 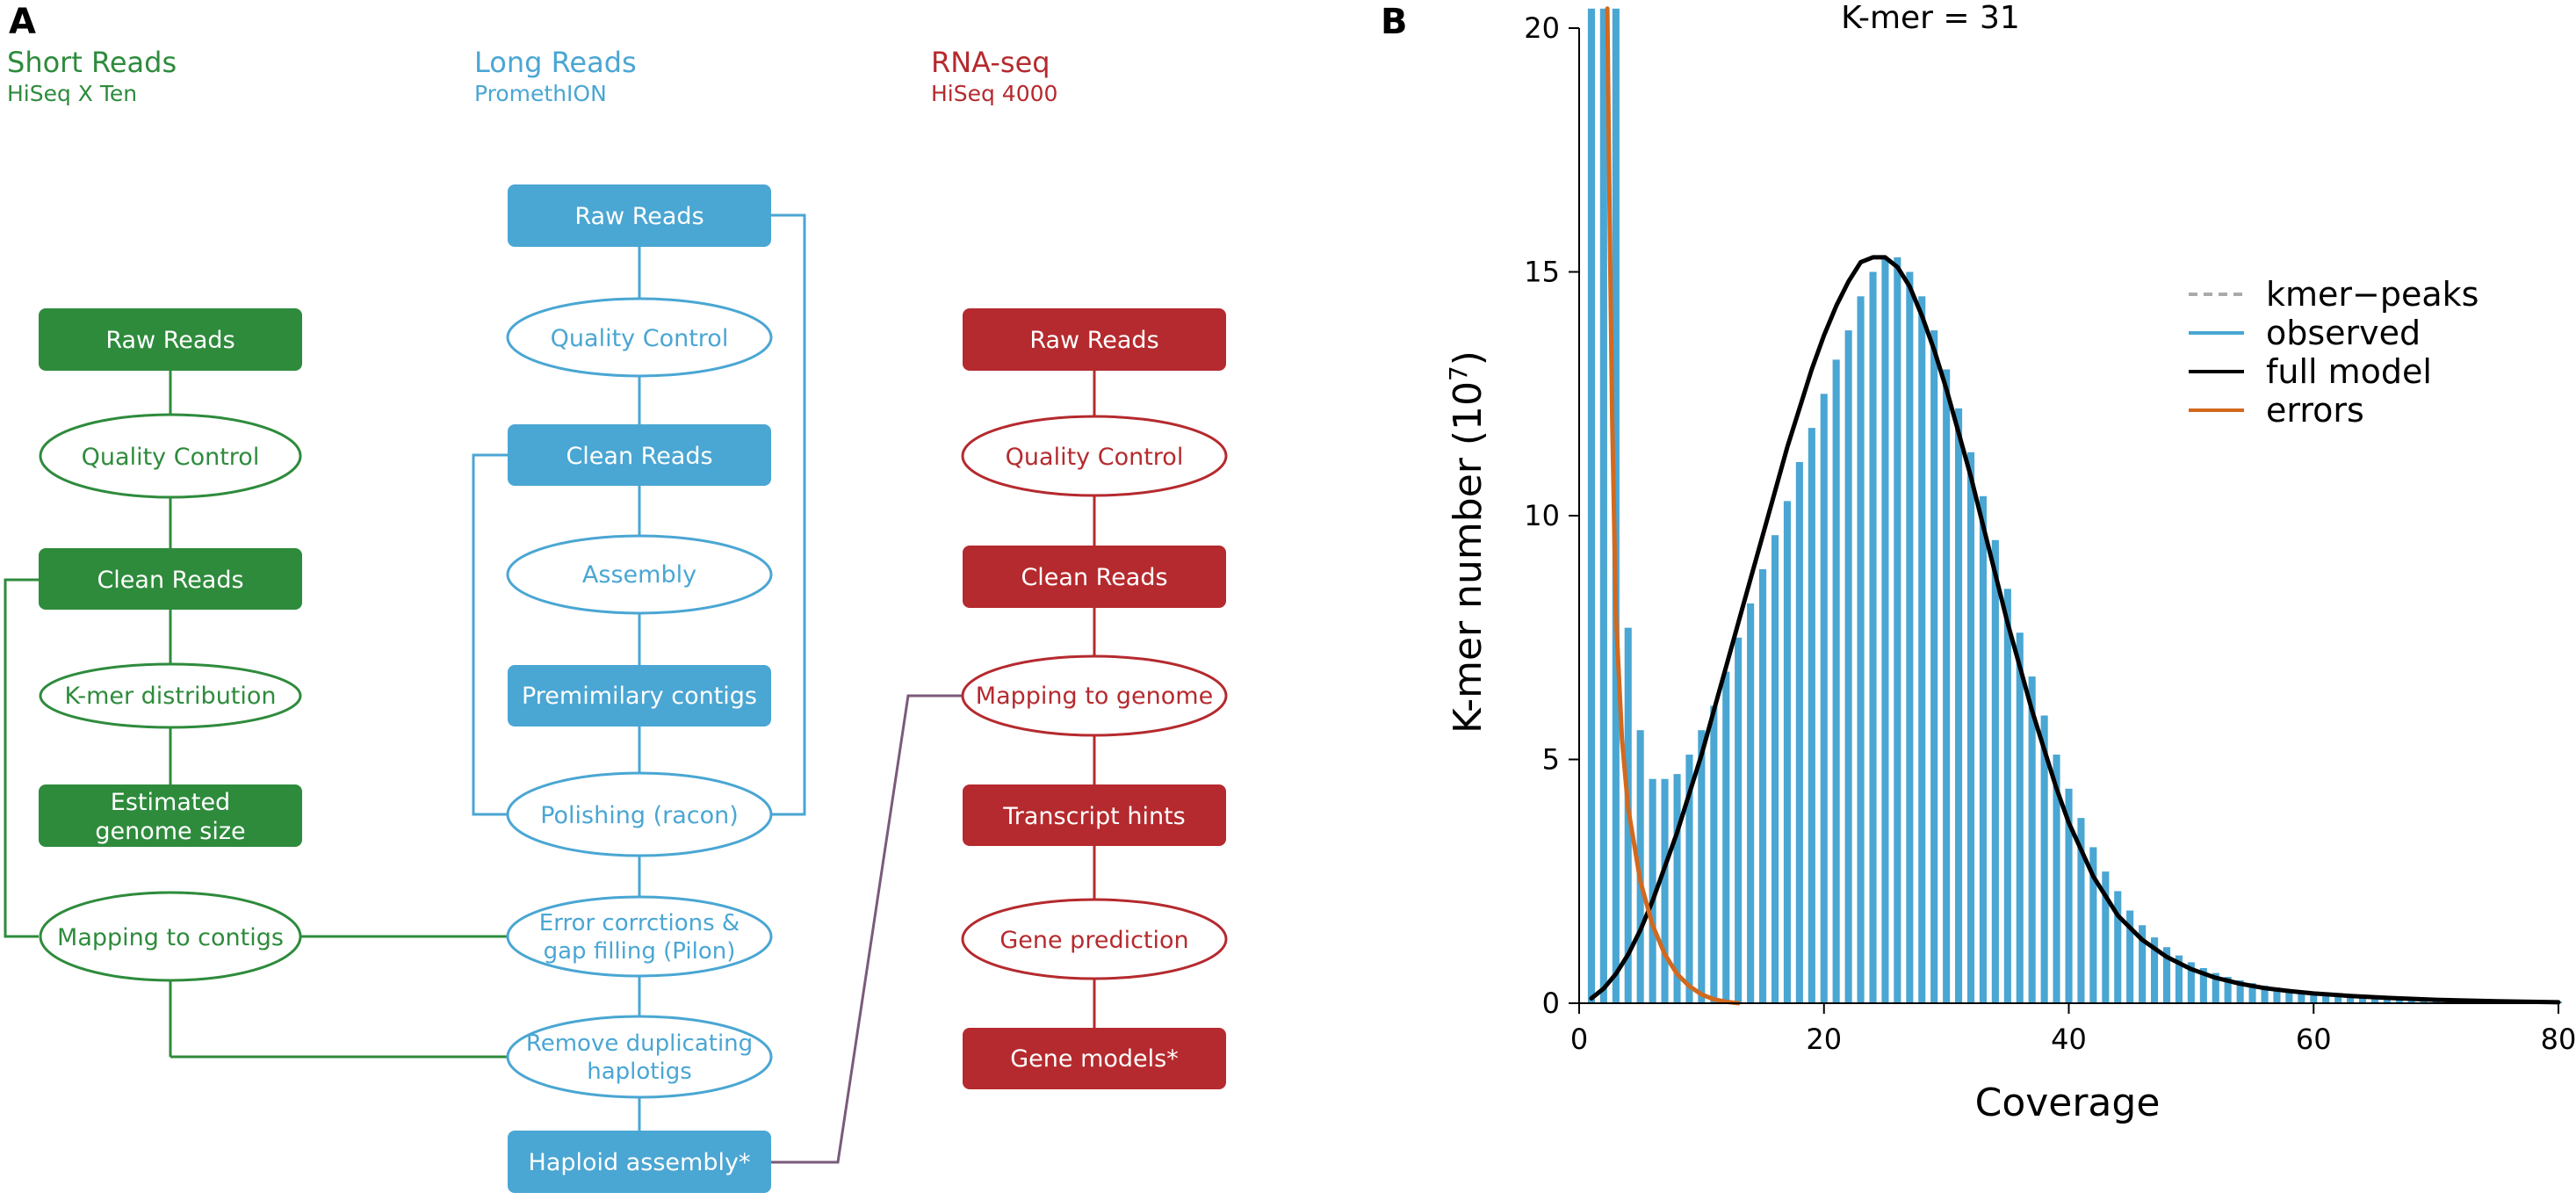 I want to click on short-genome-size-line1: Estimated, so click(x=170, y=803).